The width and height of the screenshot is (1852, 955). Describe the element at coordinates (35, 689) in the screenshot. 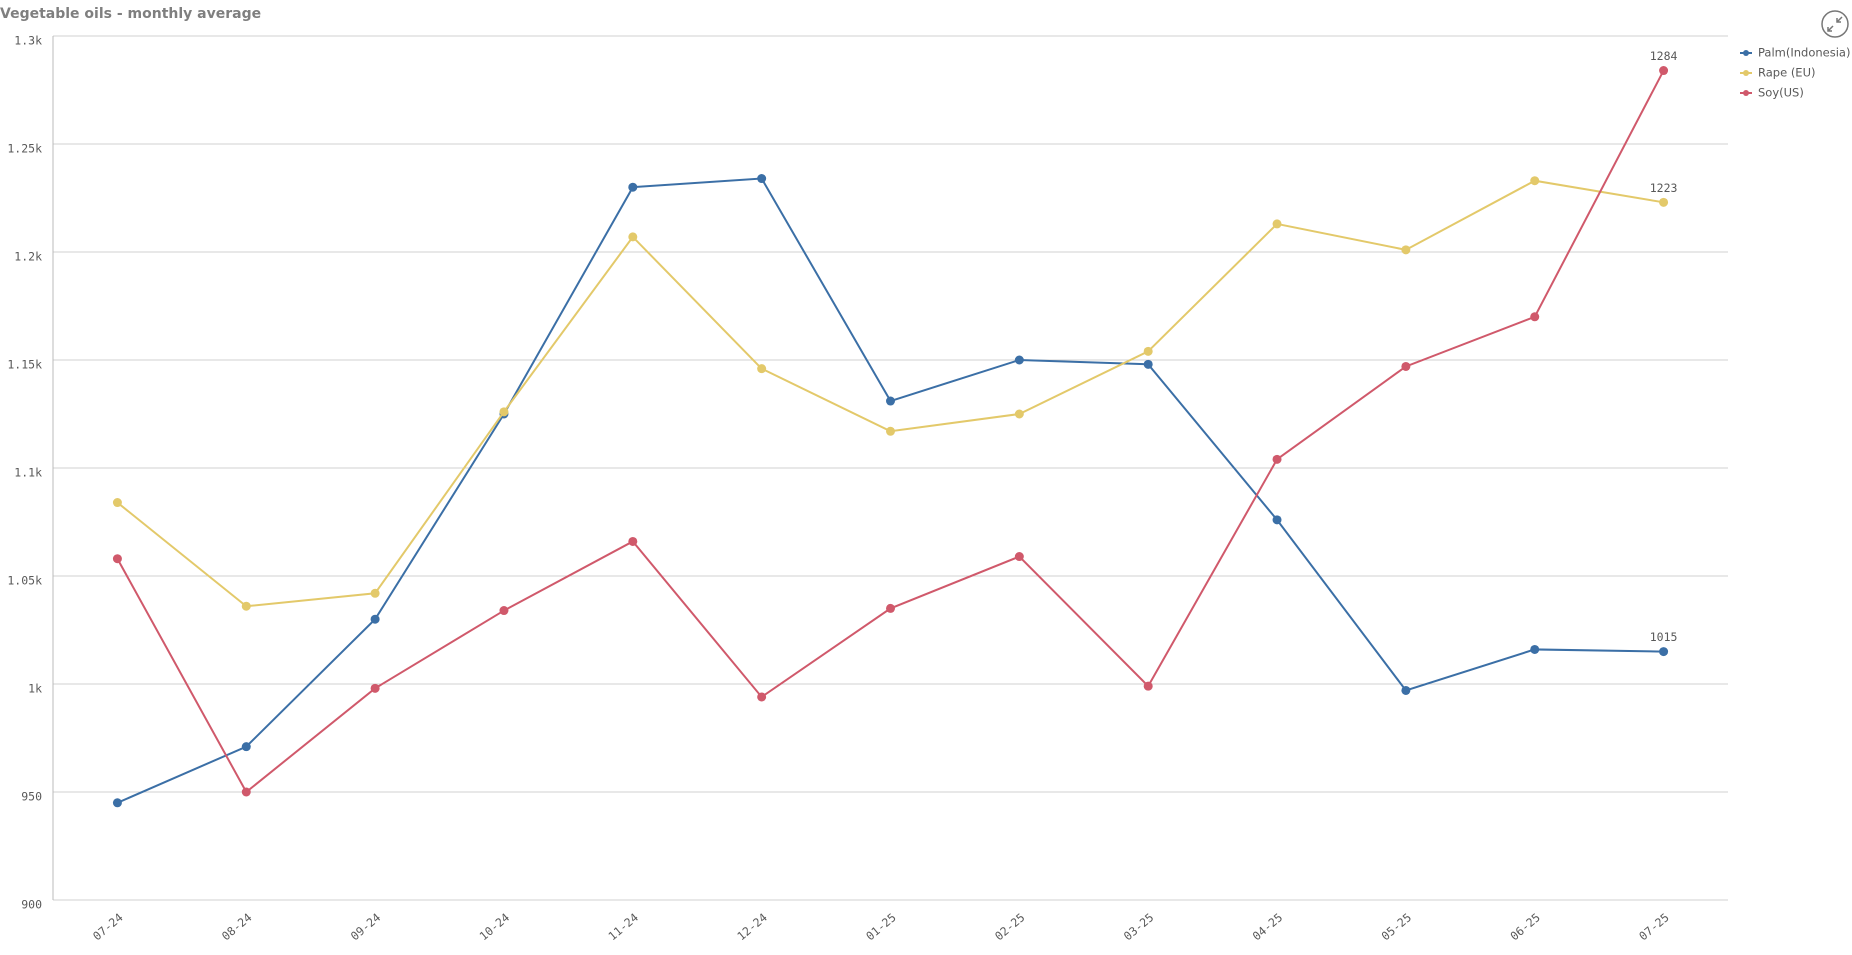

I see `y-tick-label: 1k` at that location.